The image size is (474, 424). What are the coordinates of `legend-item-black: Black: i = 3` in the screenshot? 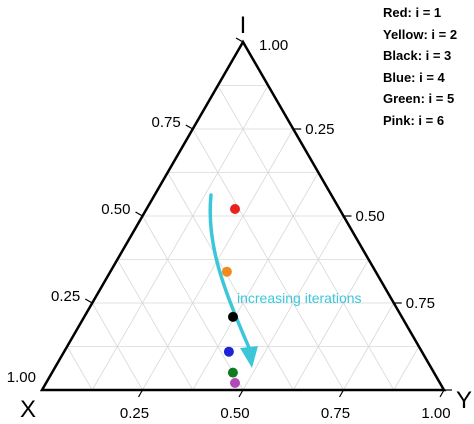 It's located at (417, 55).